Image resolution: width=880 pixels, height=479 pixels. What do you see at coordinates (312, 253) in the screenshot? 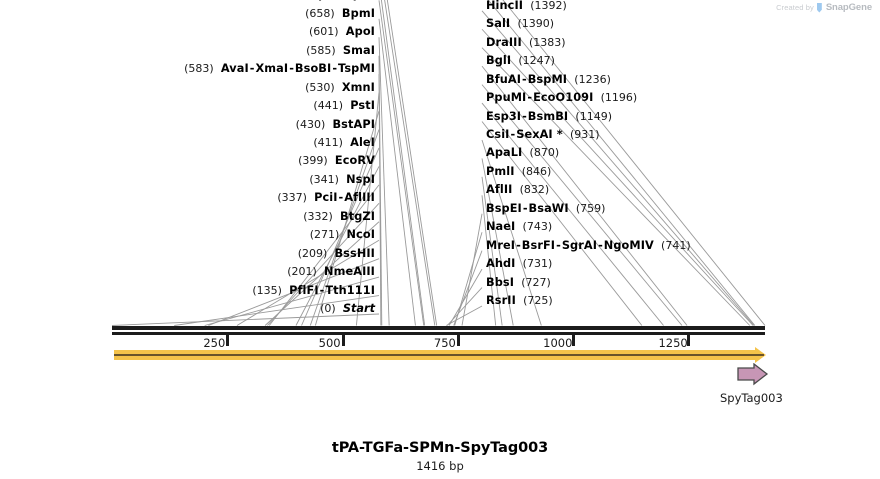
I see `enzyme-site-position: (209)` at bounding box center [312, 253].